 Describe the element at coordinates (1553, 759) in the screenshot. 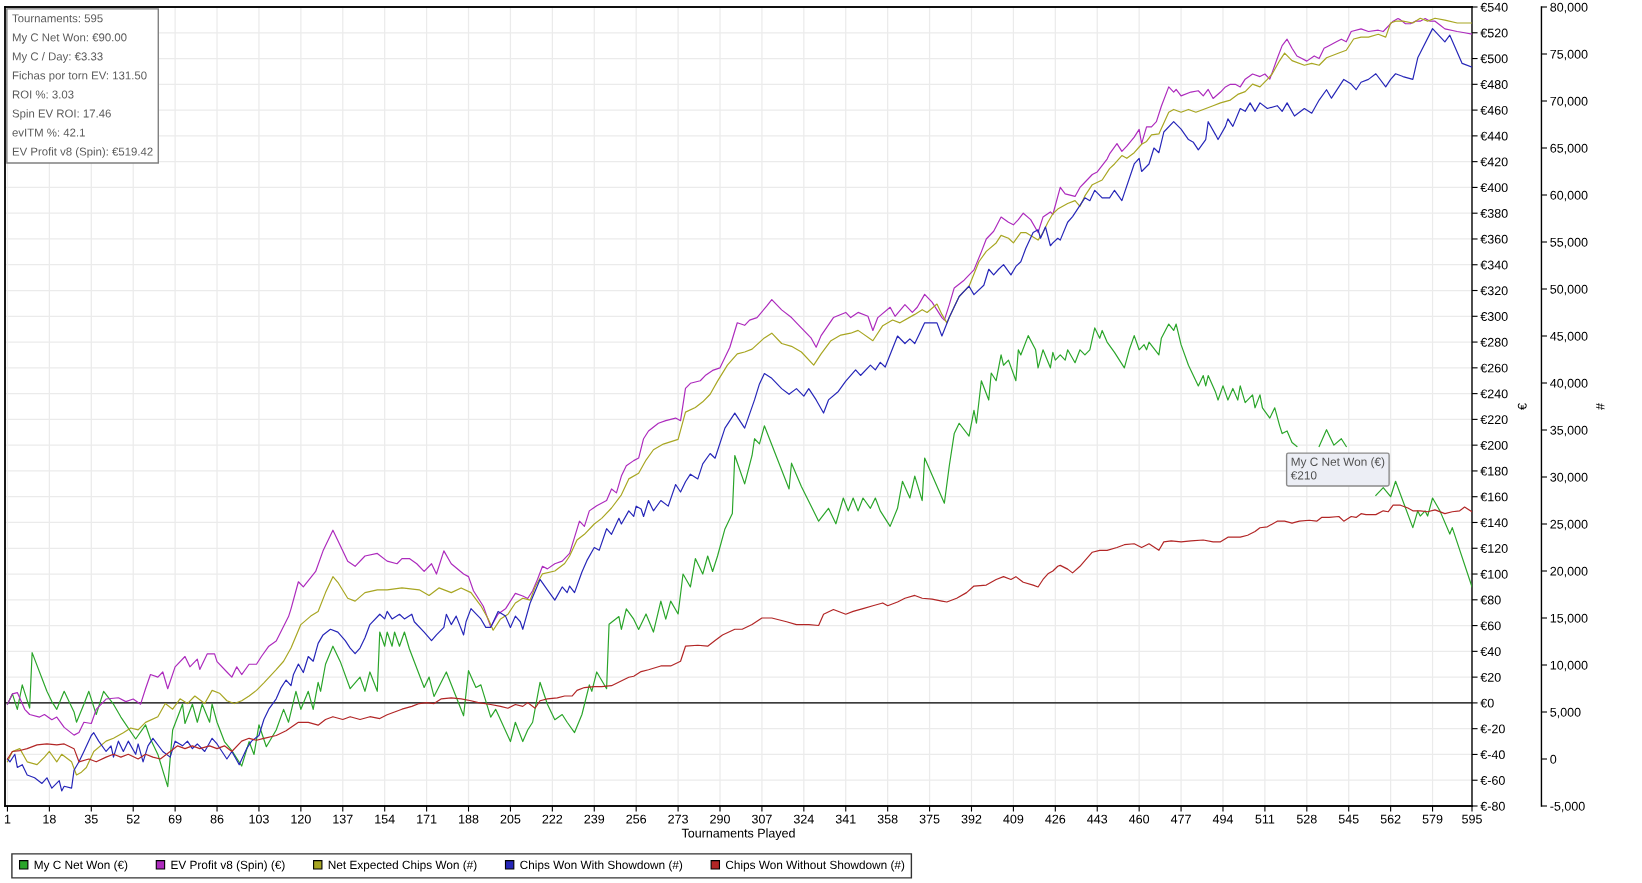

I see `y2-tick-label: 0` at that location.